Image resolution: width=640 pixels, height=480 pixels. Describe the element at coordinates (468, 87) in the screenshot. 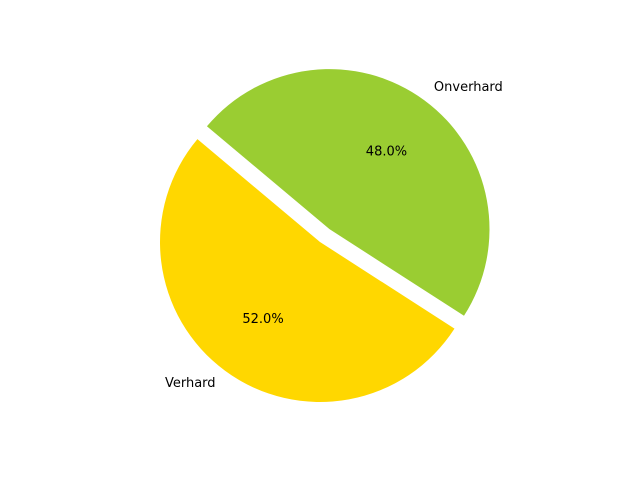

I see `pie-category-label-onverhard: Onverhard` at that location.